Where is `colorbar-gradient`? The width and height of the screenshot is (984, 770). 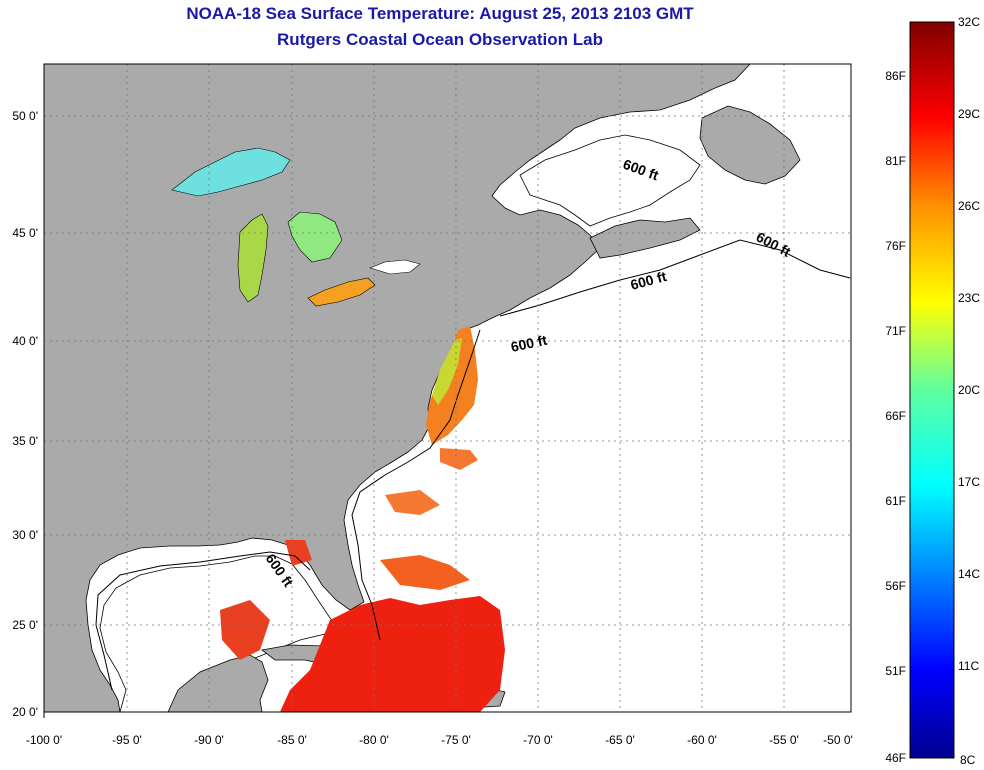
colorbar-gradient is located at coordinates (932, 390).